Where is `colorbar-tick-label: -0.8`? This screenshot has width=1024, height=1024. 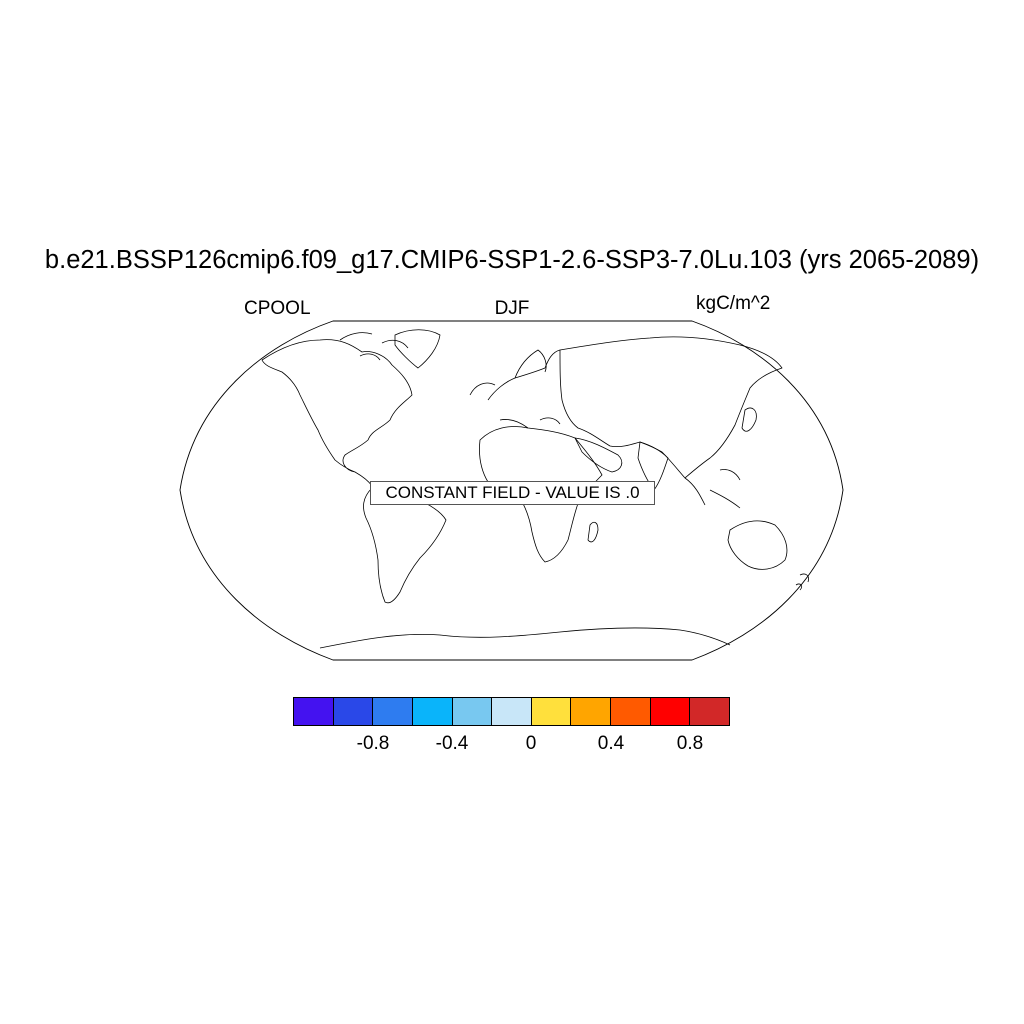 colorbar-tick-label: -0.8 is located at coordinates (373, 743).